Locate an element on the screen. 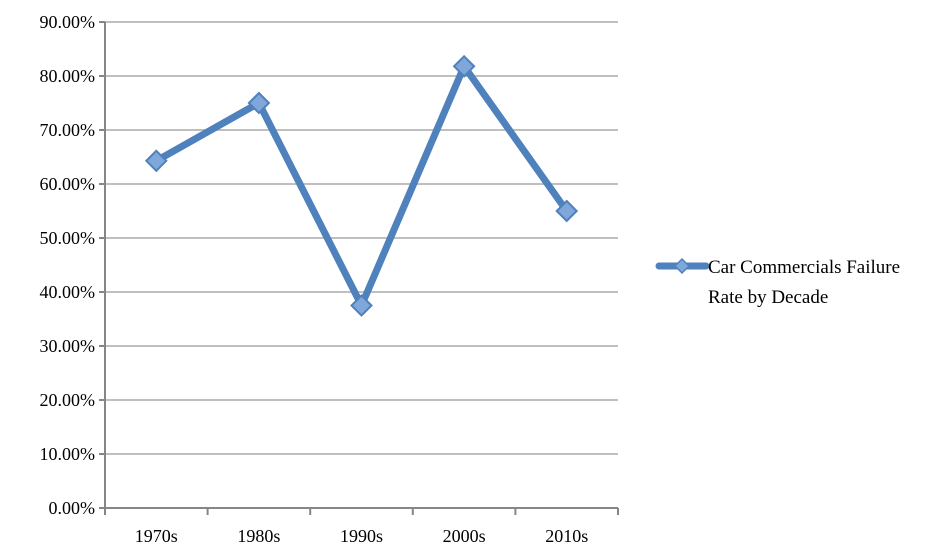 The image size is (949, 548). x-tick-labels: 1970s 1980s 1990s 2000s 2010s is located at coordinates (361, 527).